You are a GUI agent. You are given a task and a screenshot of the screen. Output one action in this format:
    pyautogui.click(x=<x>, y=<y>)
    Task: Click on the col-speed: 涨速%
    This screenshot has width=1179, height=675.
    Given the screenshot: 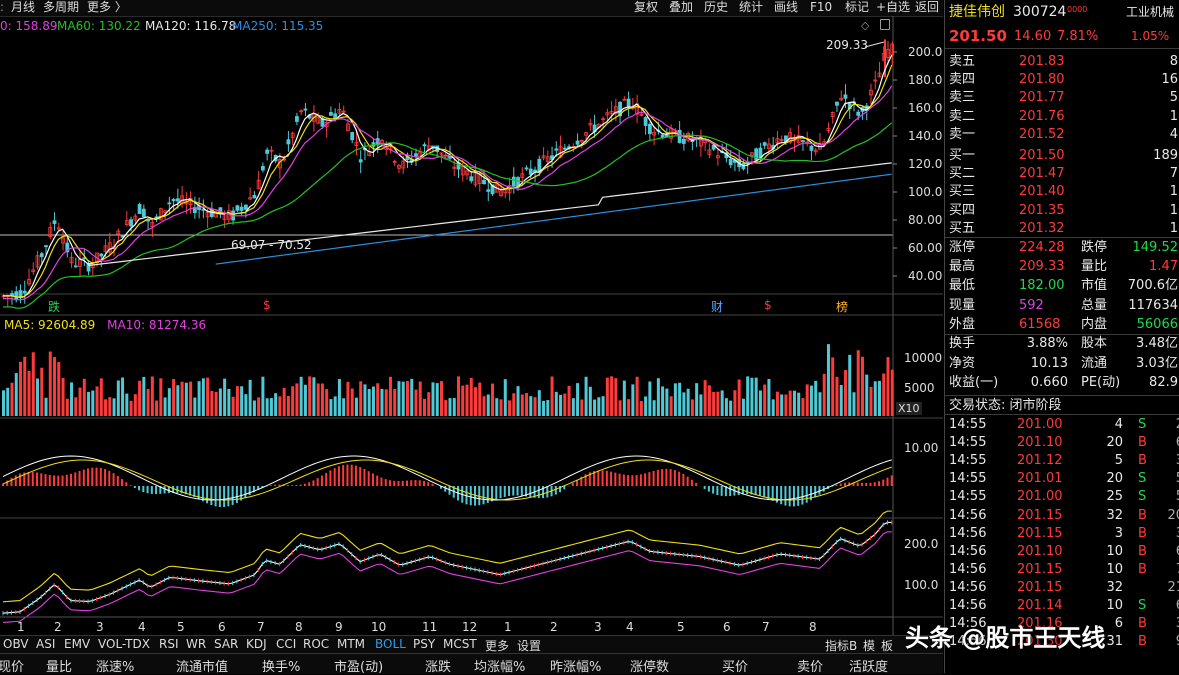 What is the action you would take?
    pyautogui.click(x=115, y=667)
    